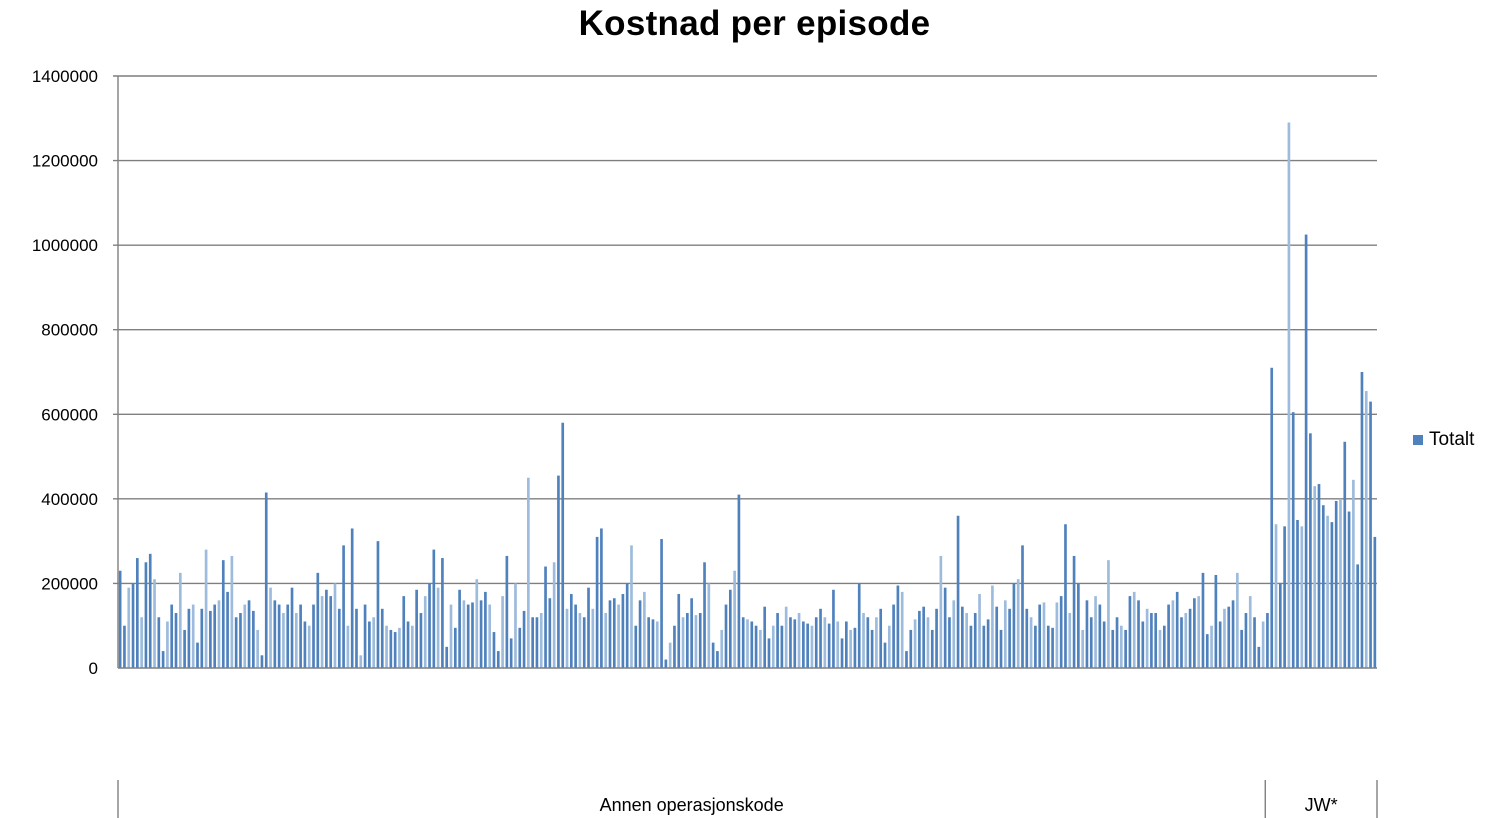 The height and width of the screenshot is (818, 1491). What do you see at coordinates (1443, 440) in the screenshot?
I see `legend: Totalt` at bounding box center [1443, 440].